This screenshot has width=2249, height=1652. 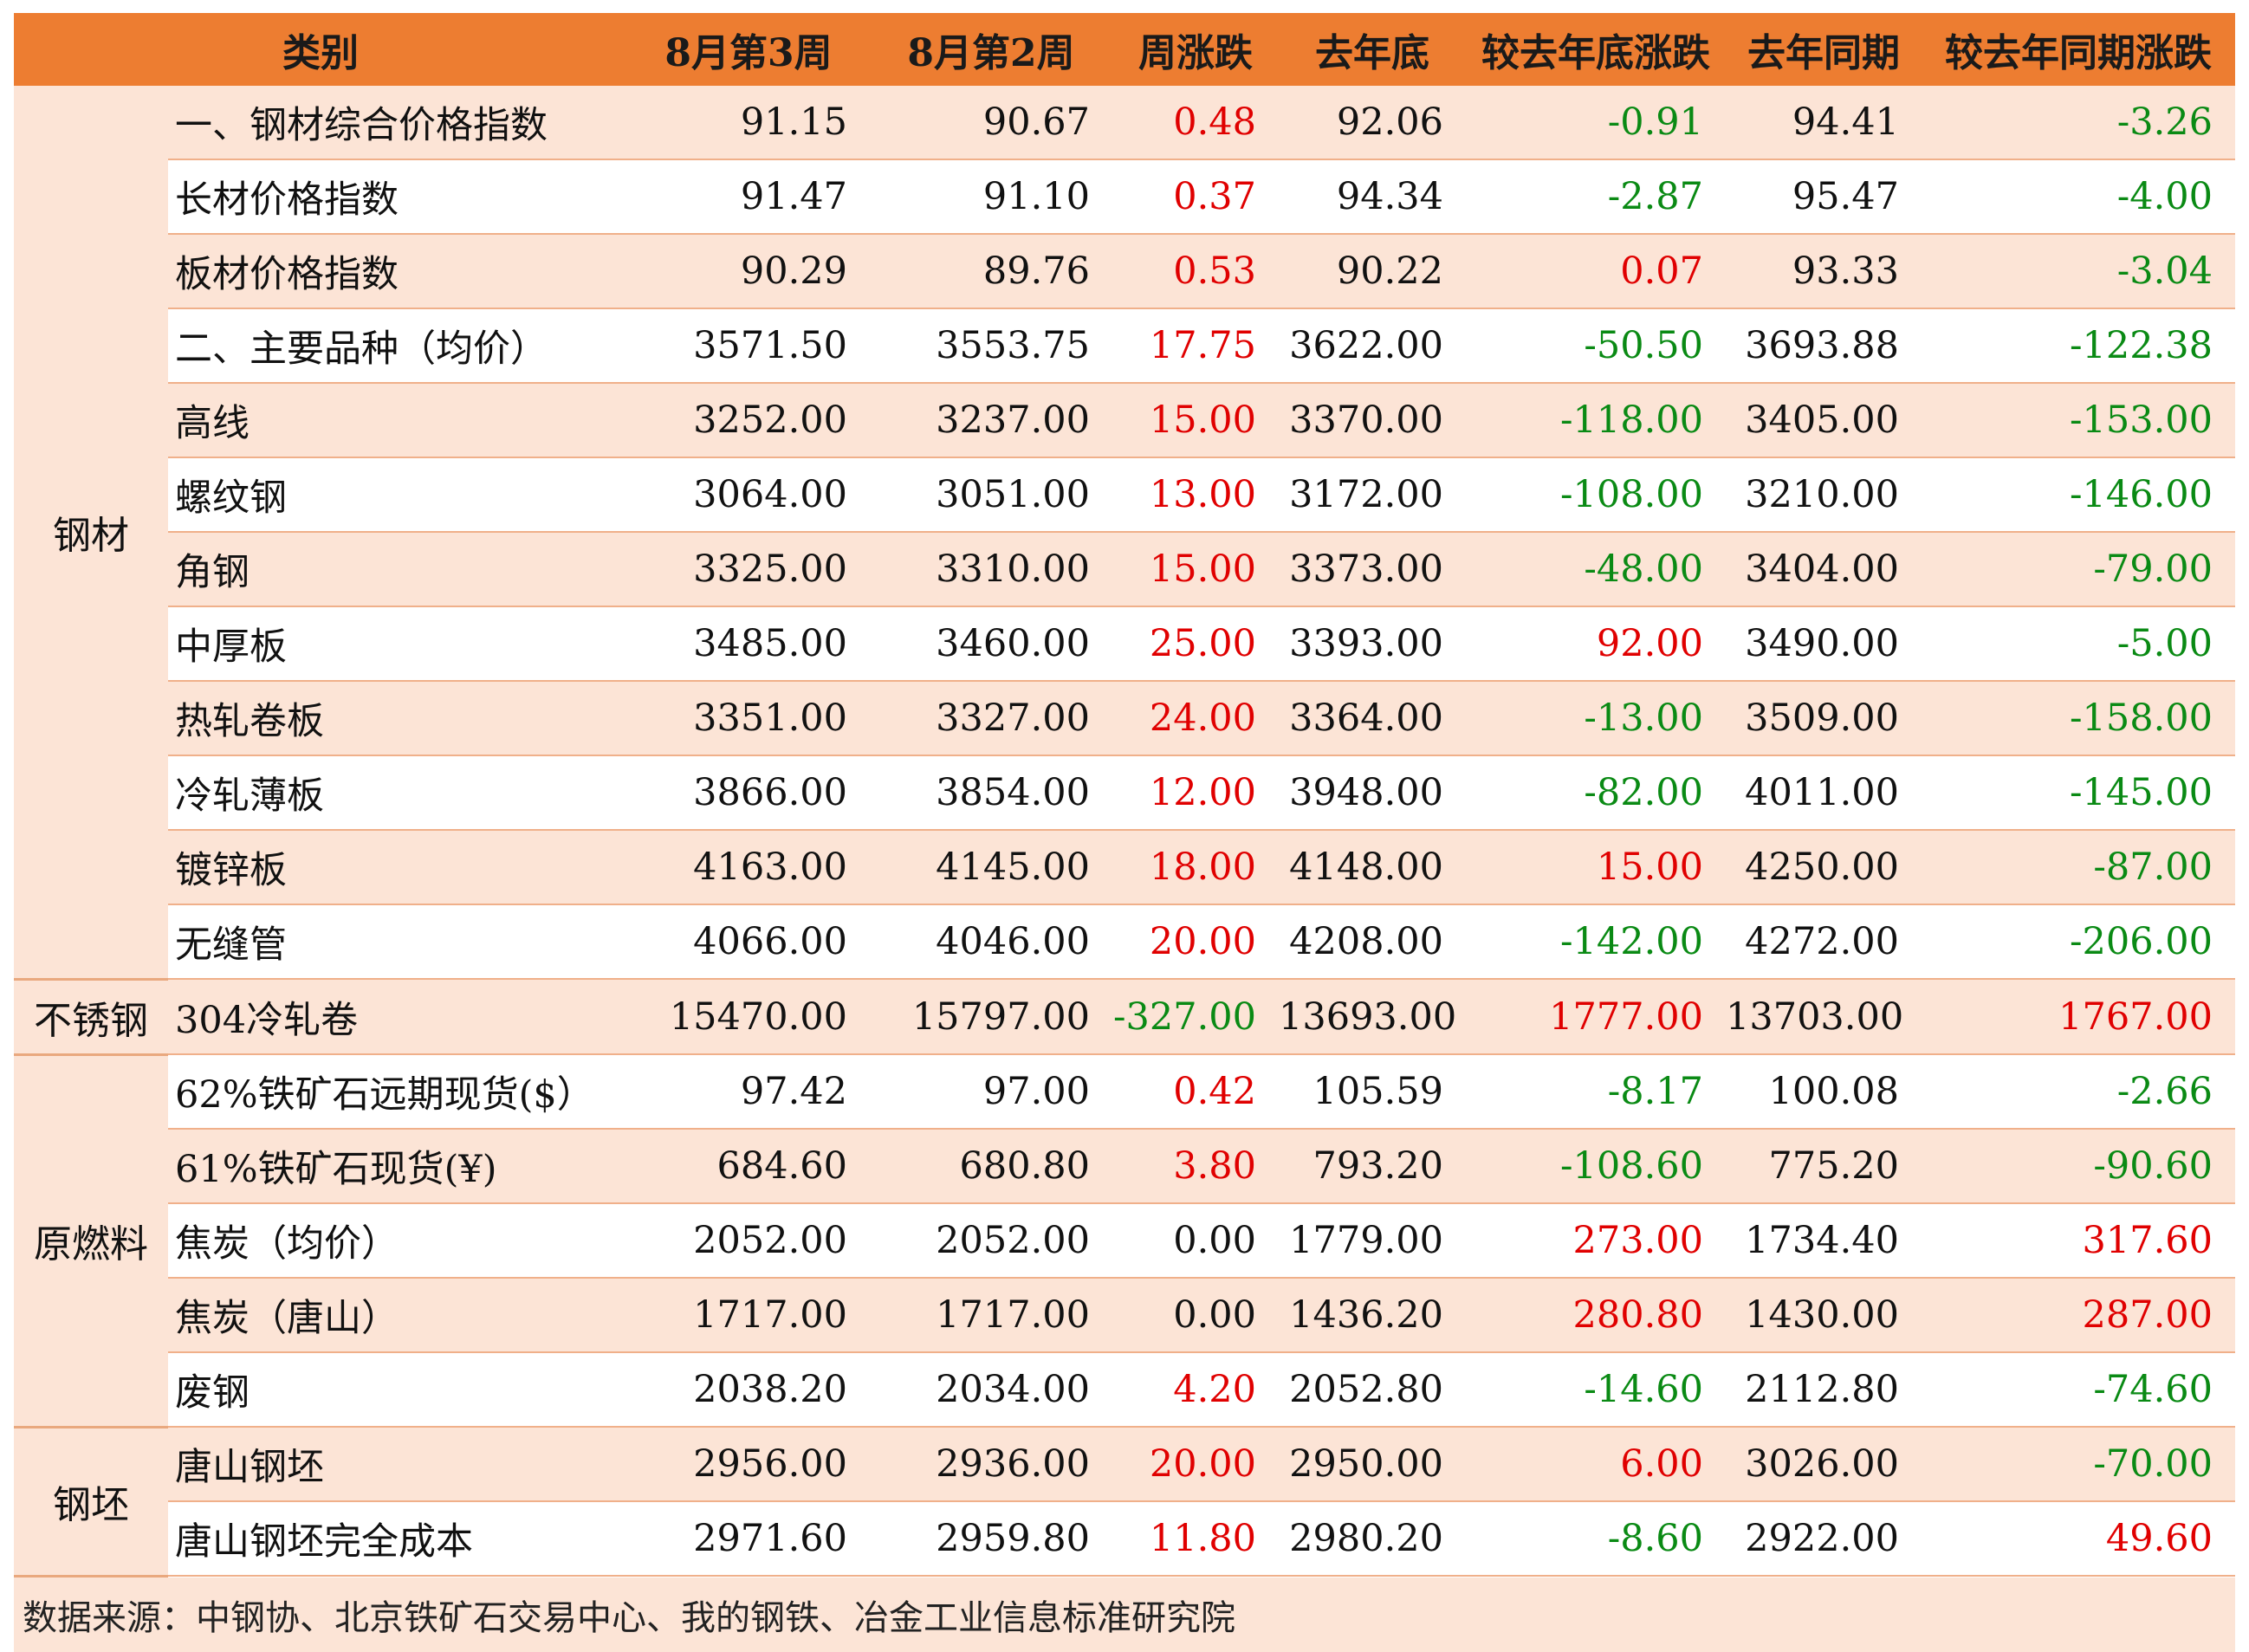 What do you see at coordinates (748, 867) in the screenshot?
I see `value-cell: 4163.00` at bounding box center [748, 867].